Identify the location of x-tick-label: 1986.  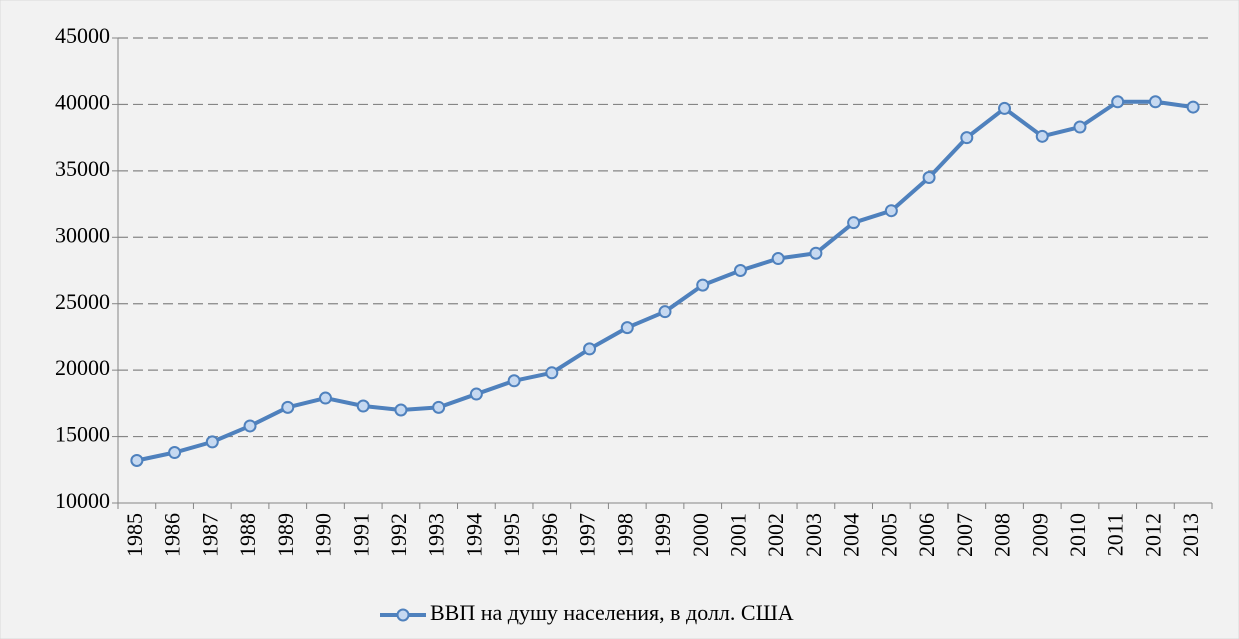
(172, 535).